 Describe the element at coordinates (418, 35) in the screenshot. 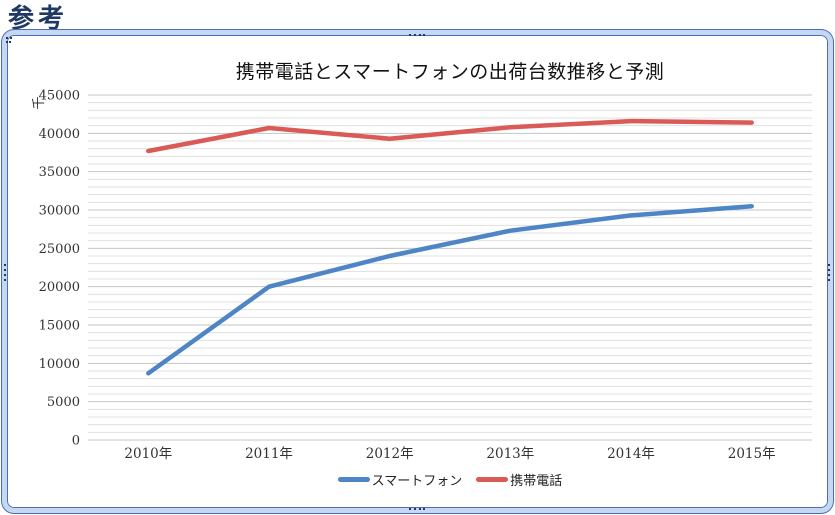

I see `object-handle-top-center` at that location.